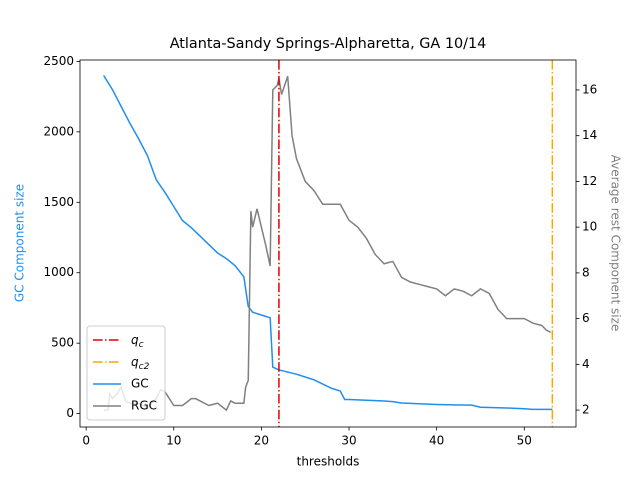 The width and height of the screenshot is (640, 480). What do you see at coordinates (144, 406) in the screenshot?
I see `legend-label: RGC` at bounding box center [144, 406].